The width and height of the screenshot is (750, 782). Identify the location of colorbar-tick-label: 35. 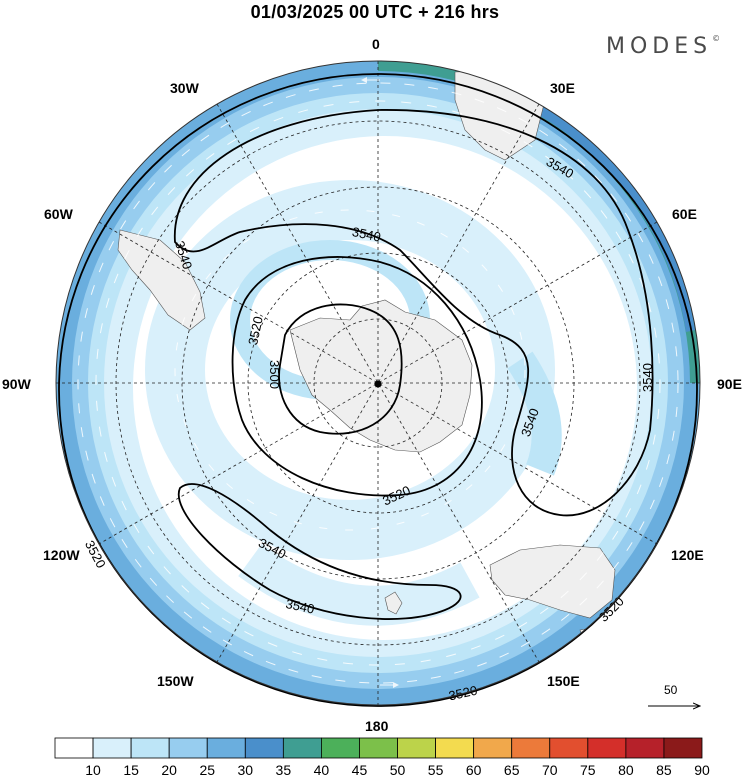
(283, 770).